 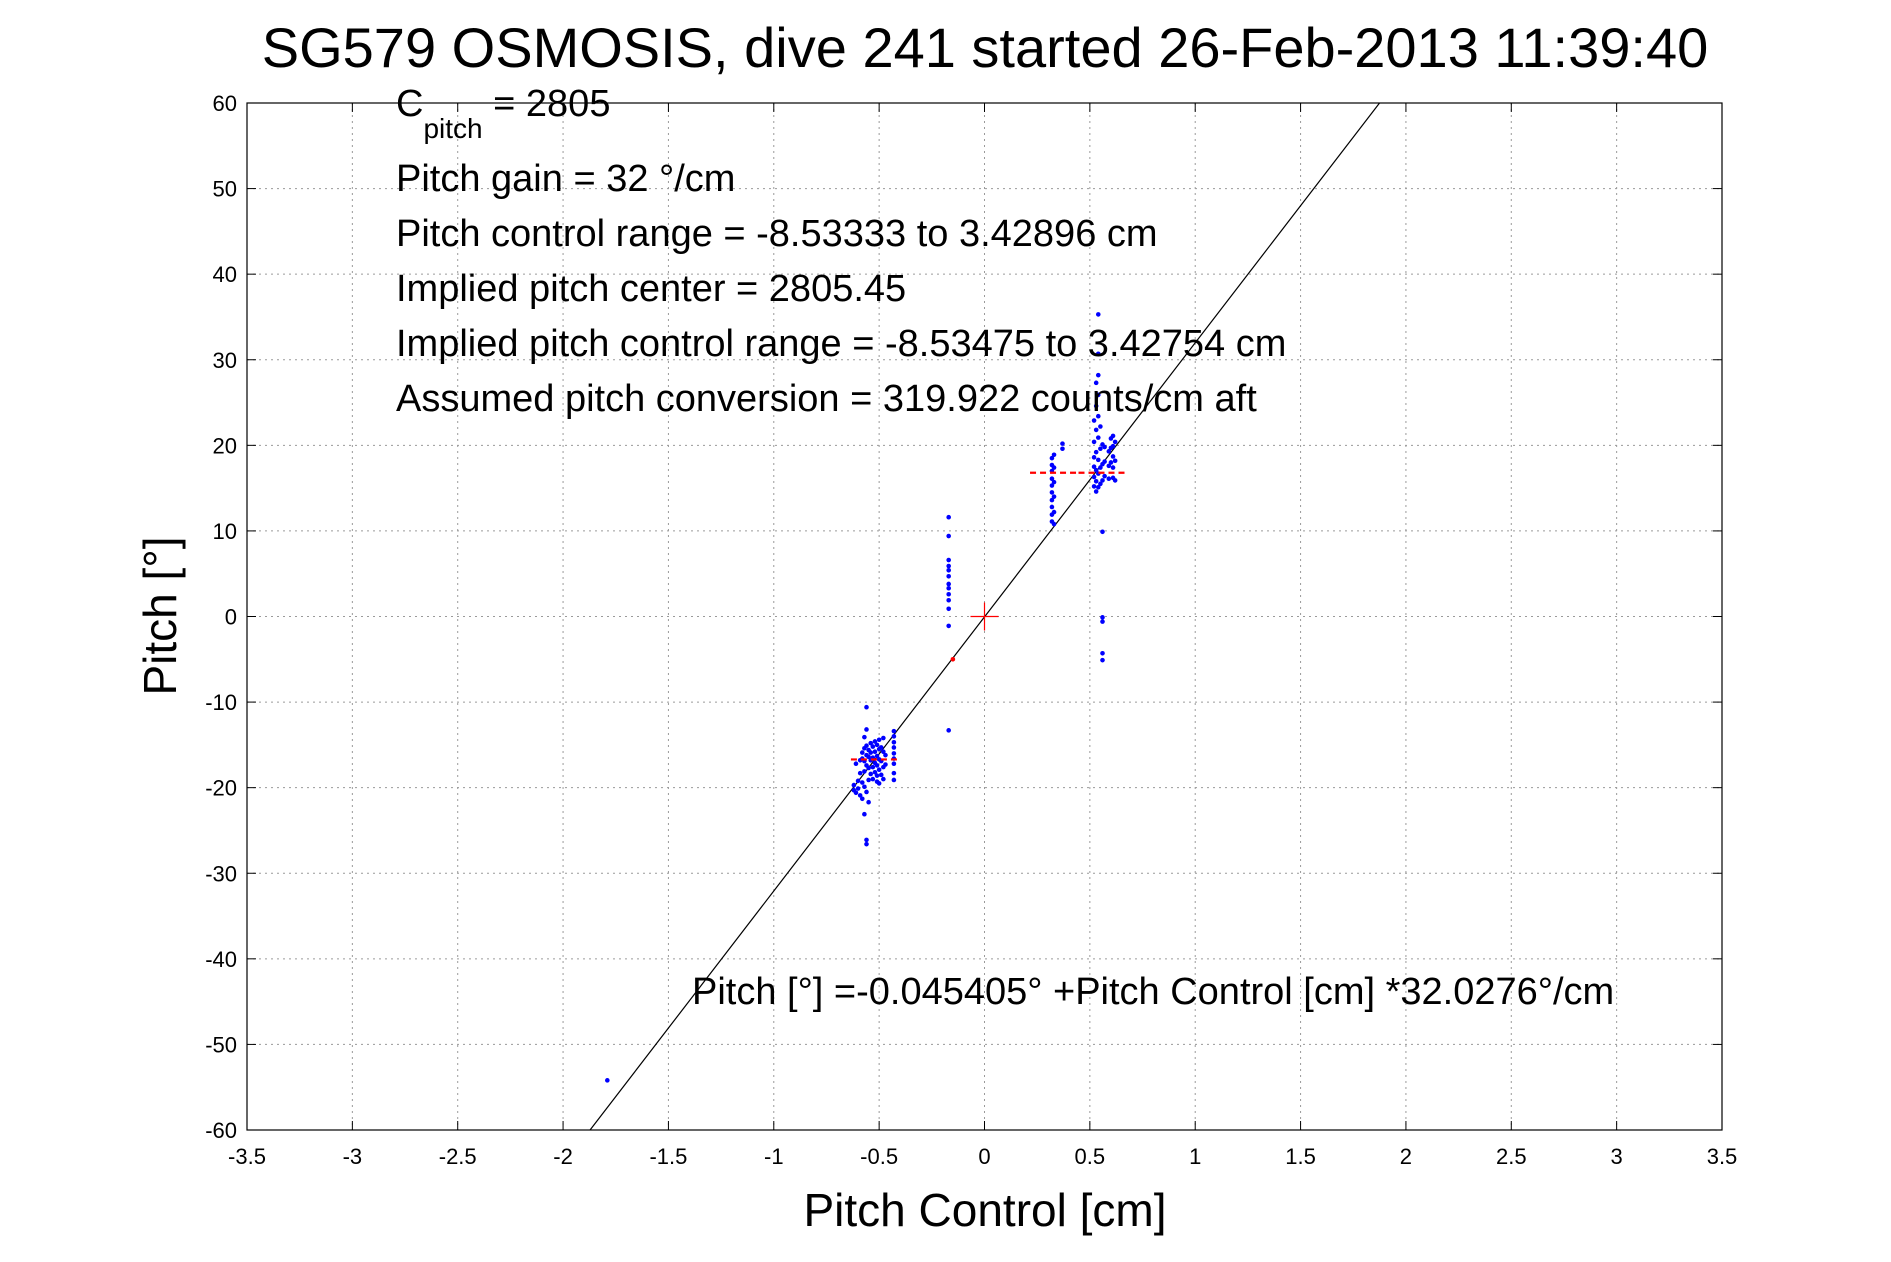 What do you see at coordinates (221, 1044) in the screenshot?
I see `y-tick-label: -50` at bounding box center [221, 1044].